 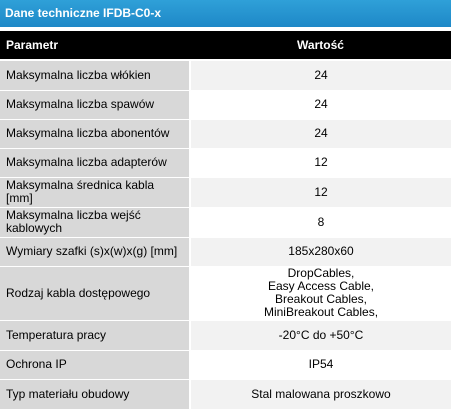 I want to click on table-row: Maksymalna liczba spawów 24, so click(x=225, y=104).